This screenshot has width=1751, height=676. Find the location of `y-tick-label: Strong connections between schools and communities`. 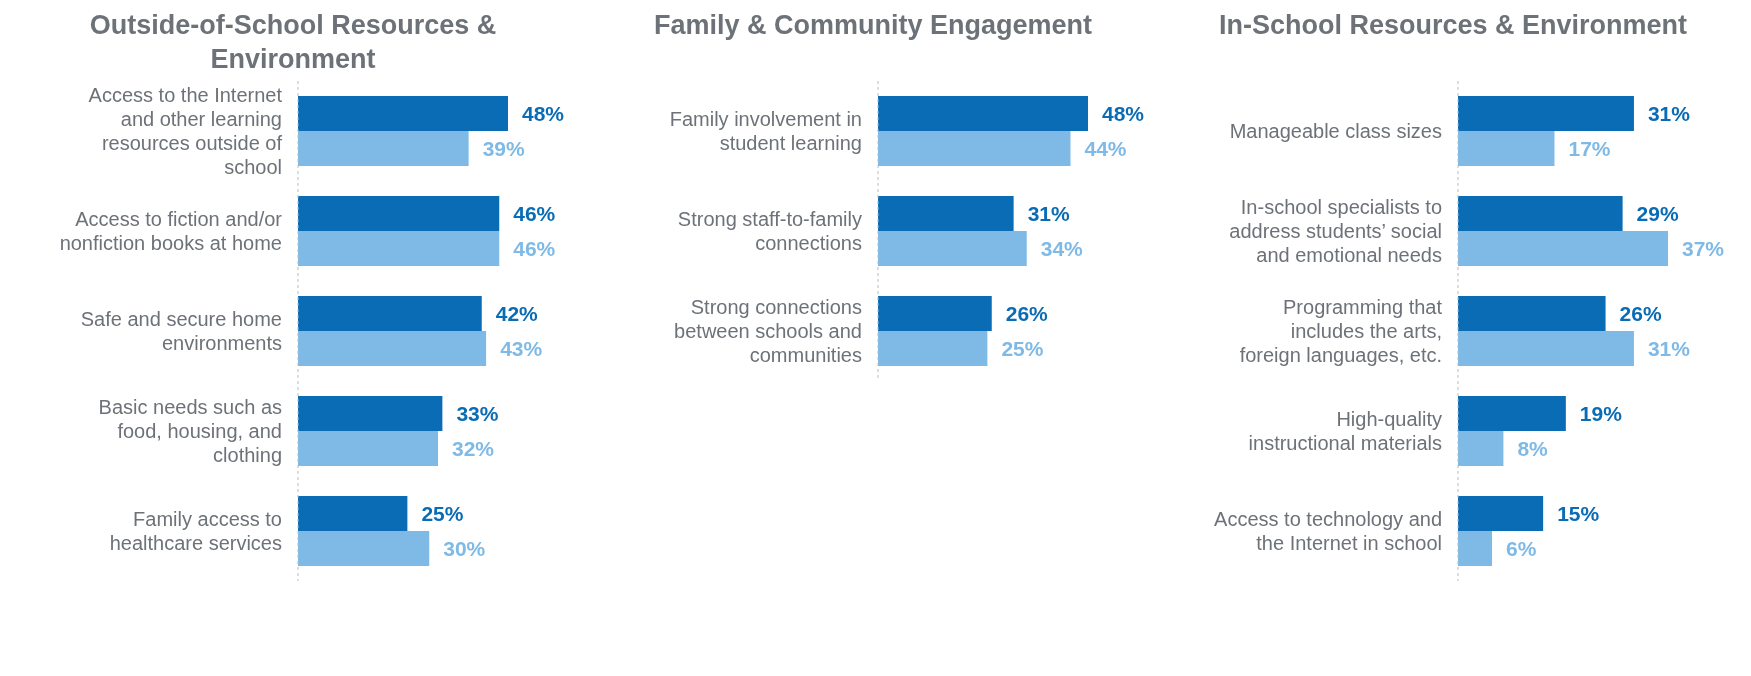

y-tick-label: Strong connections between schools and communities is located at coordinates (768, 331).